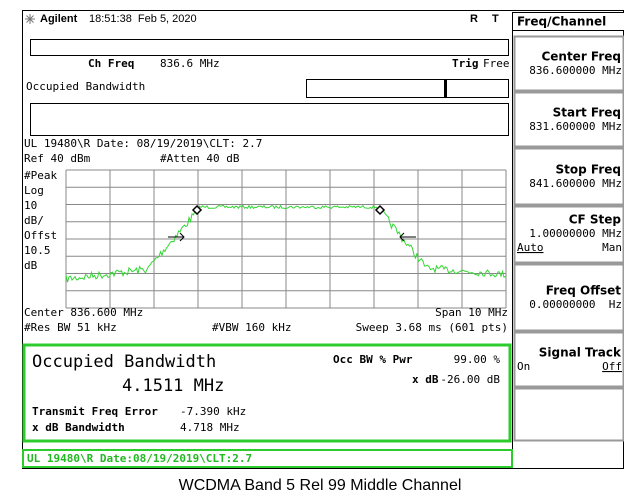 Image resolution: width=624 pixels, height=499 pixels. What do you see at coordinates (143, 19) in the screenshot?
I see `datetime: 18:51:38 Feb 5, 2020` at bounding box center [143, 19].